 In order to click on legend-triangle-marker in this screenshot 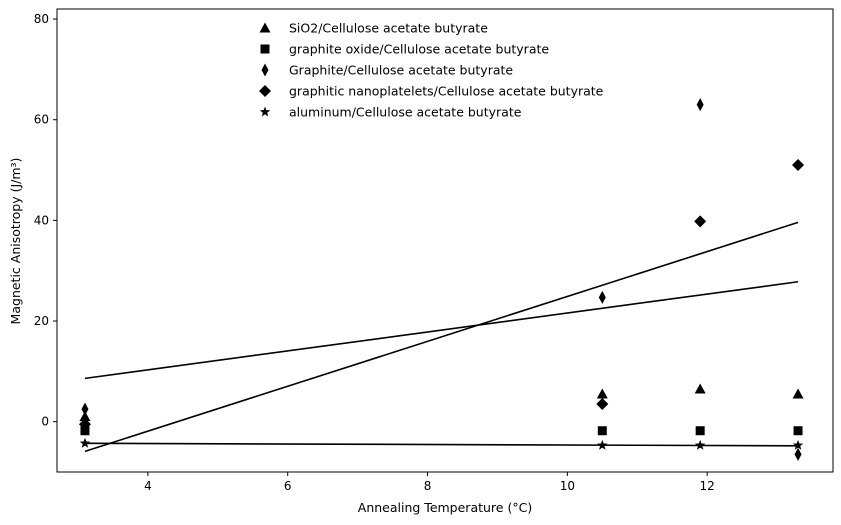, I will do `click(265, 27)`.